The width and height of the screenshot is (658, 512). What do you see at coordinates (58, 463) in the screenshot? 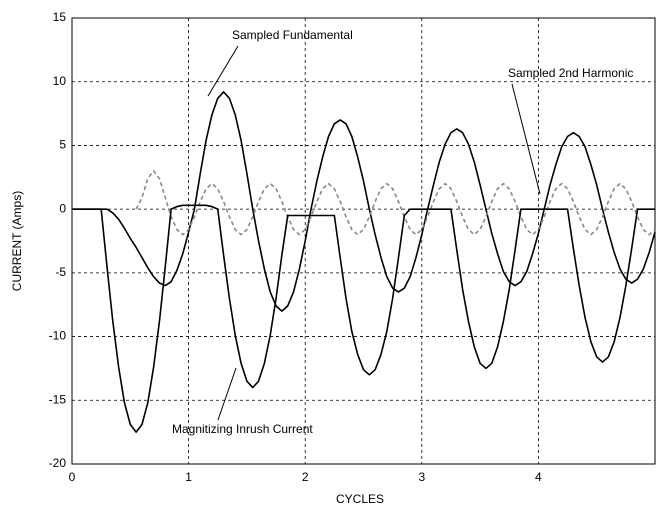
I see `y-tick-label: -20` at bounding box center [58, 463].